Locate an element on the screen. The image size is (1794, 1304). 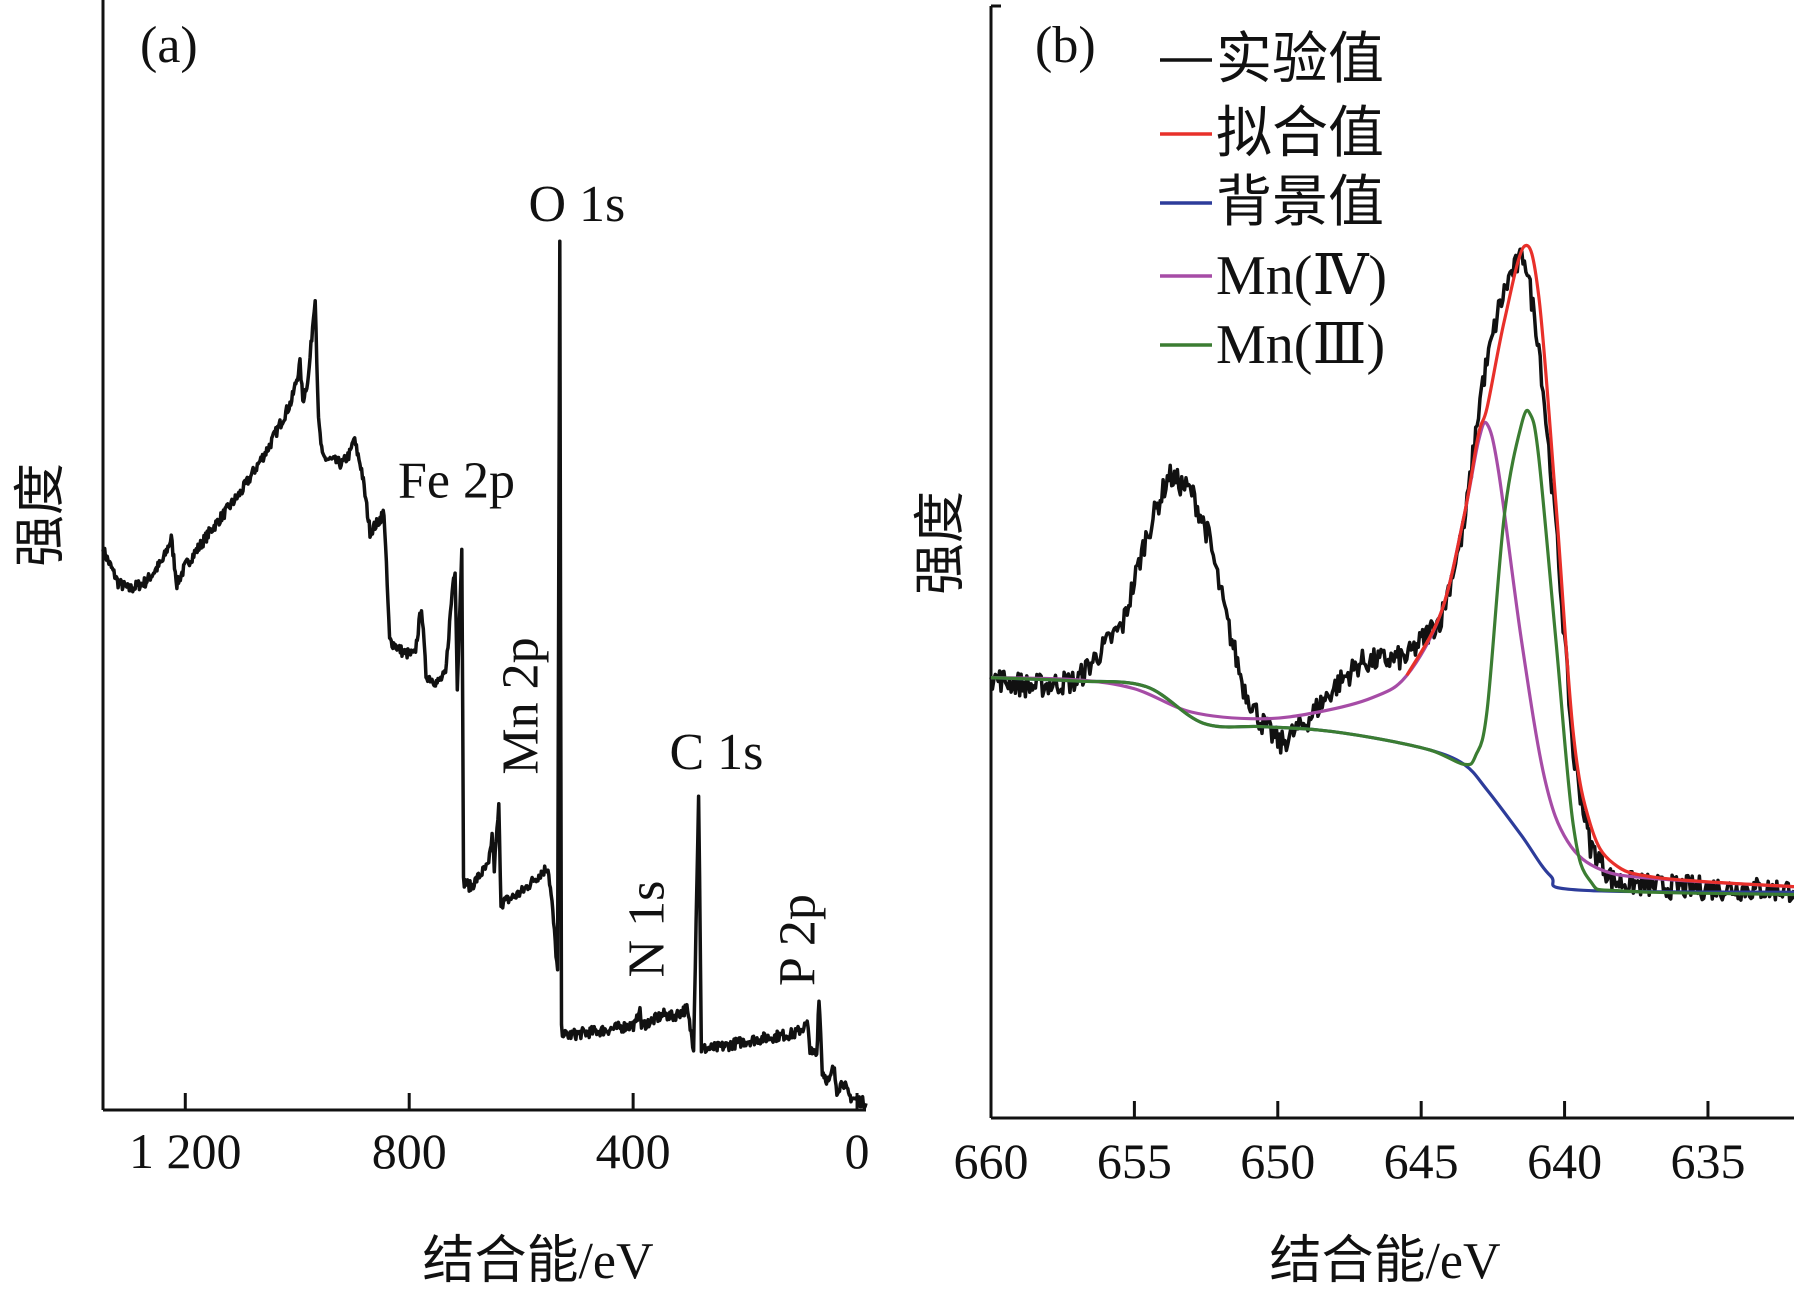
peak-annotation: Fe 2p is located at coordinates (456, 480).